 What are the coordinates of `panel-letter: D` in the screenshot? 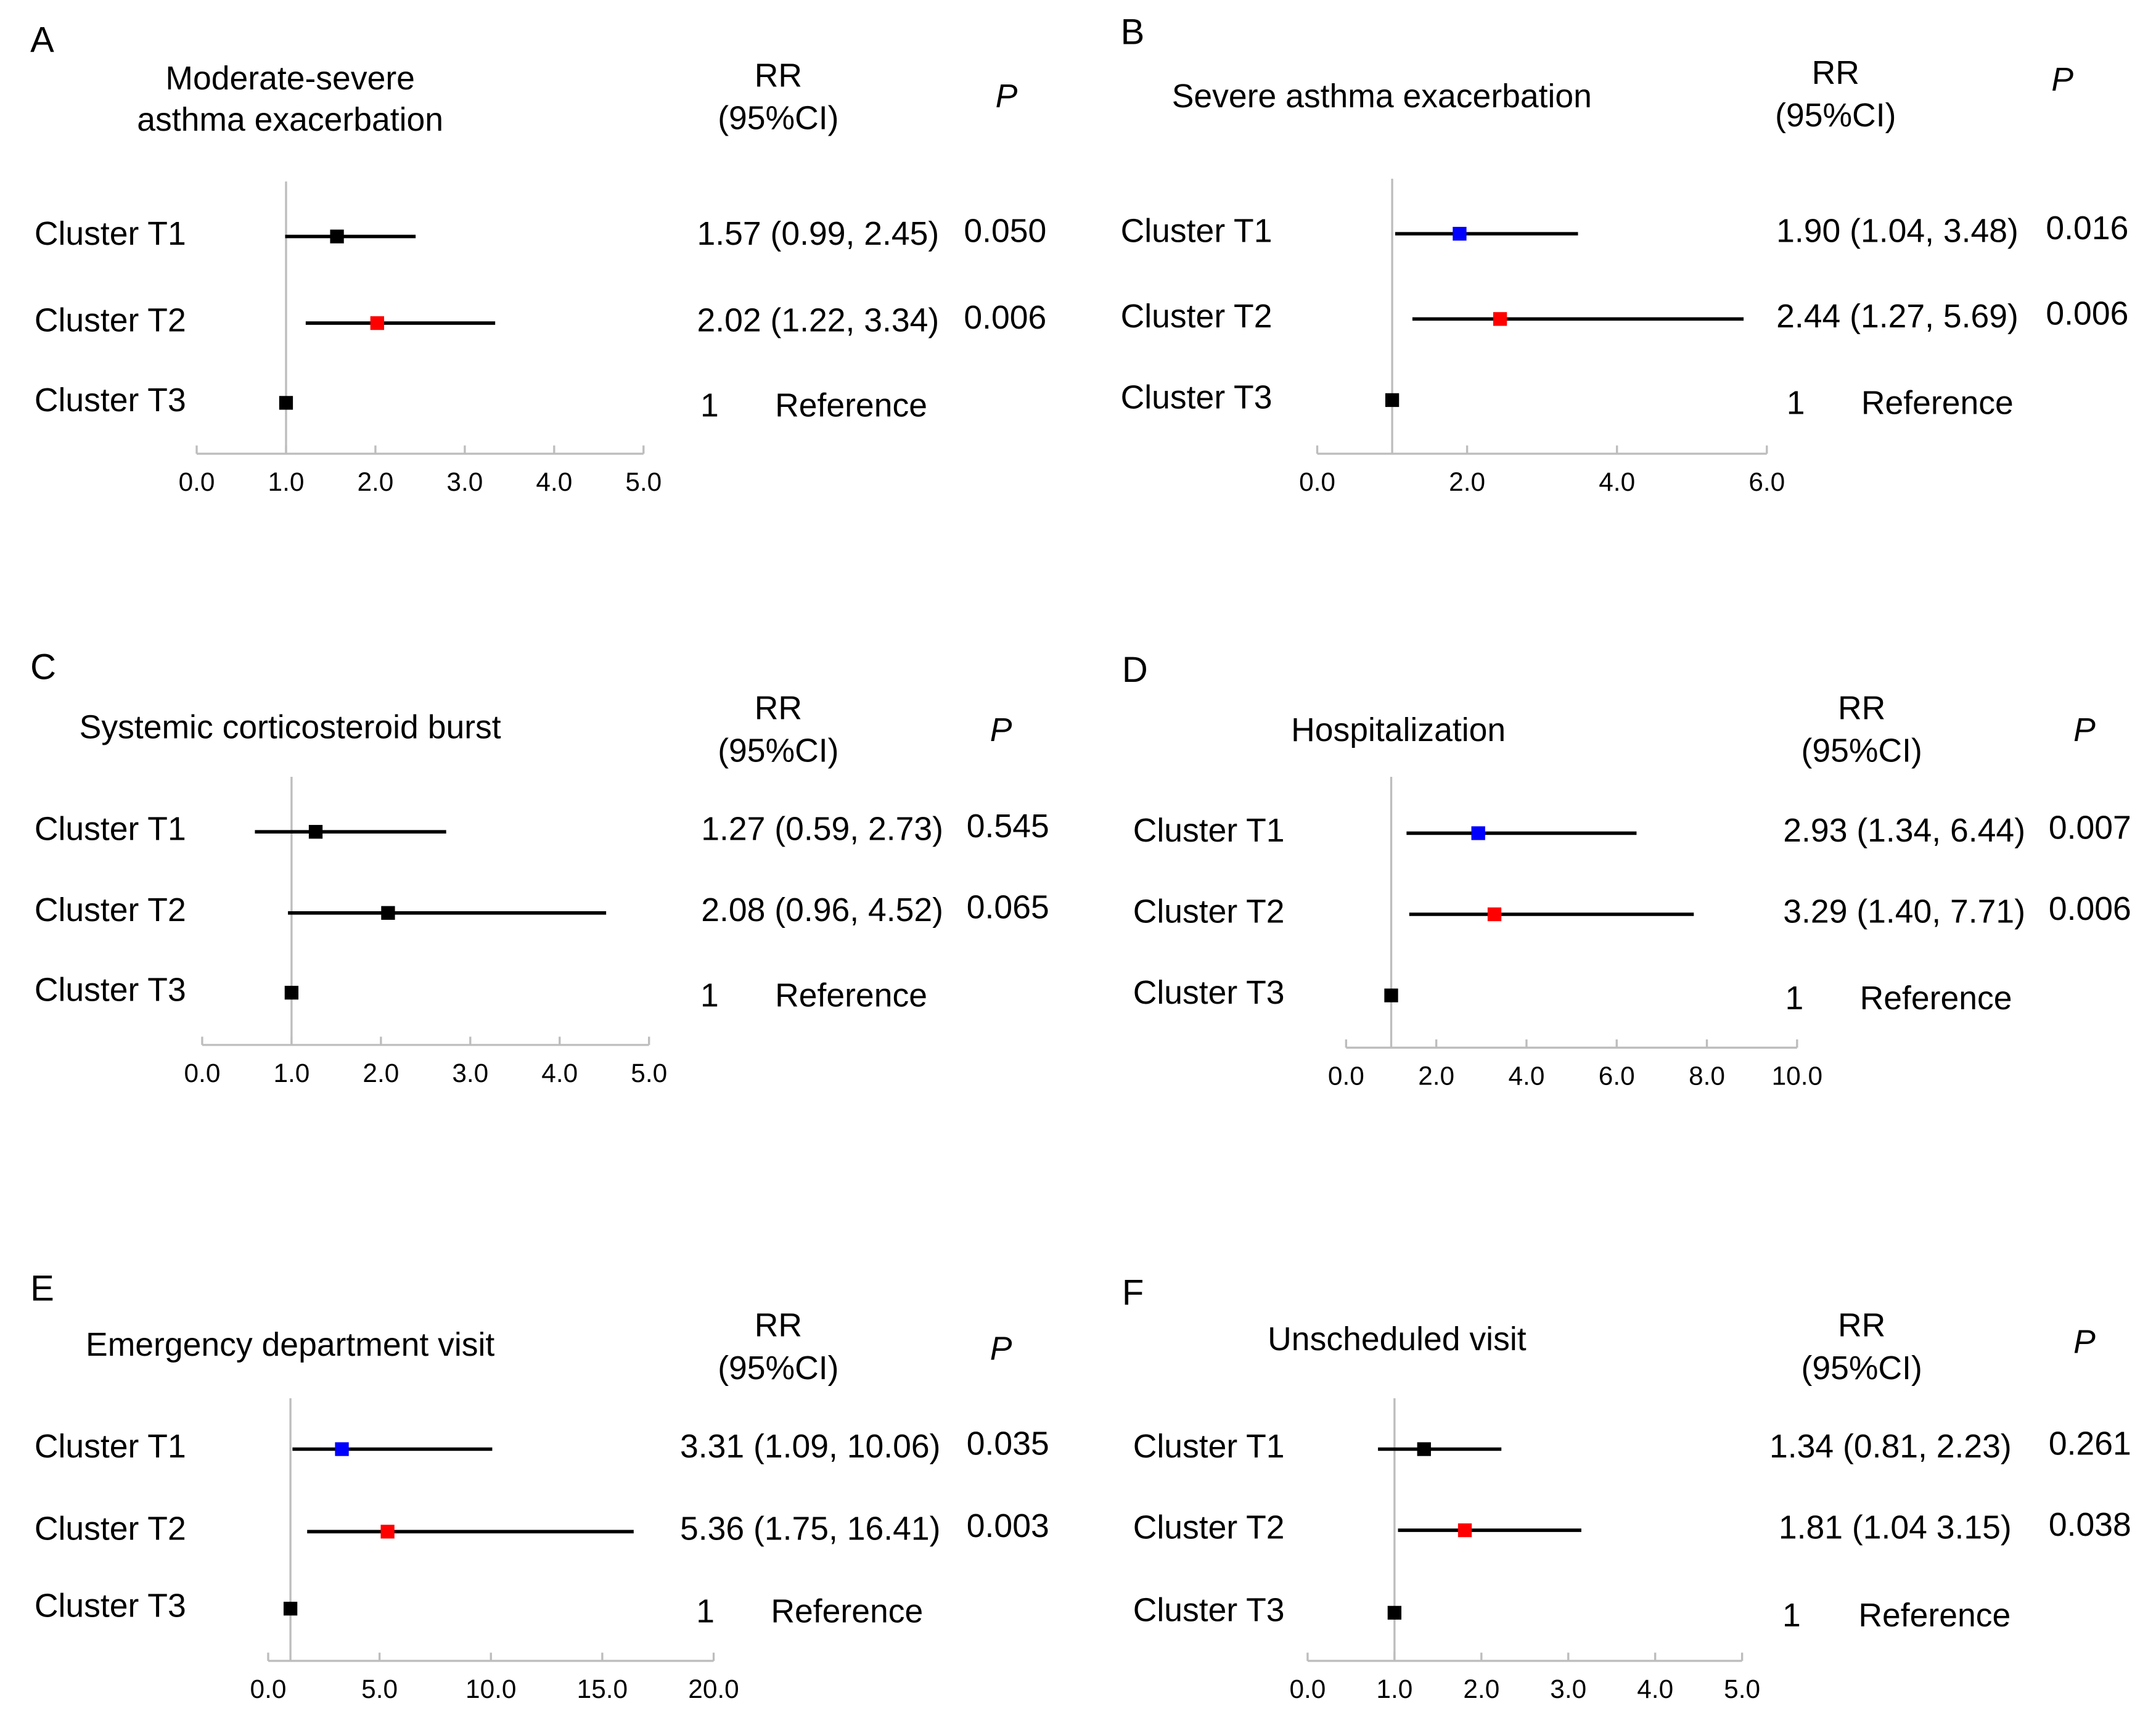 It's located at (1135, 670).